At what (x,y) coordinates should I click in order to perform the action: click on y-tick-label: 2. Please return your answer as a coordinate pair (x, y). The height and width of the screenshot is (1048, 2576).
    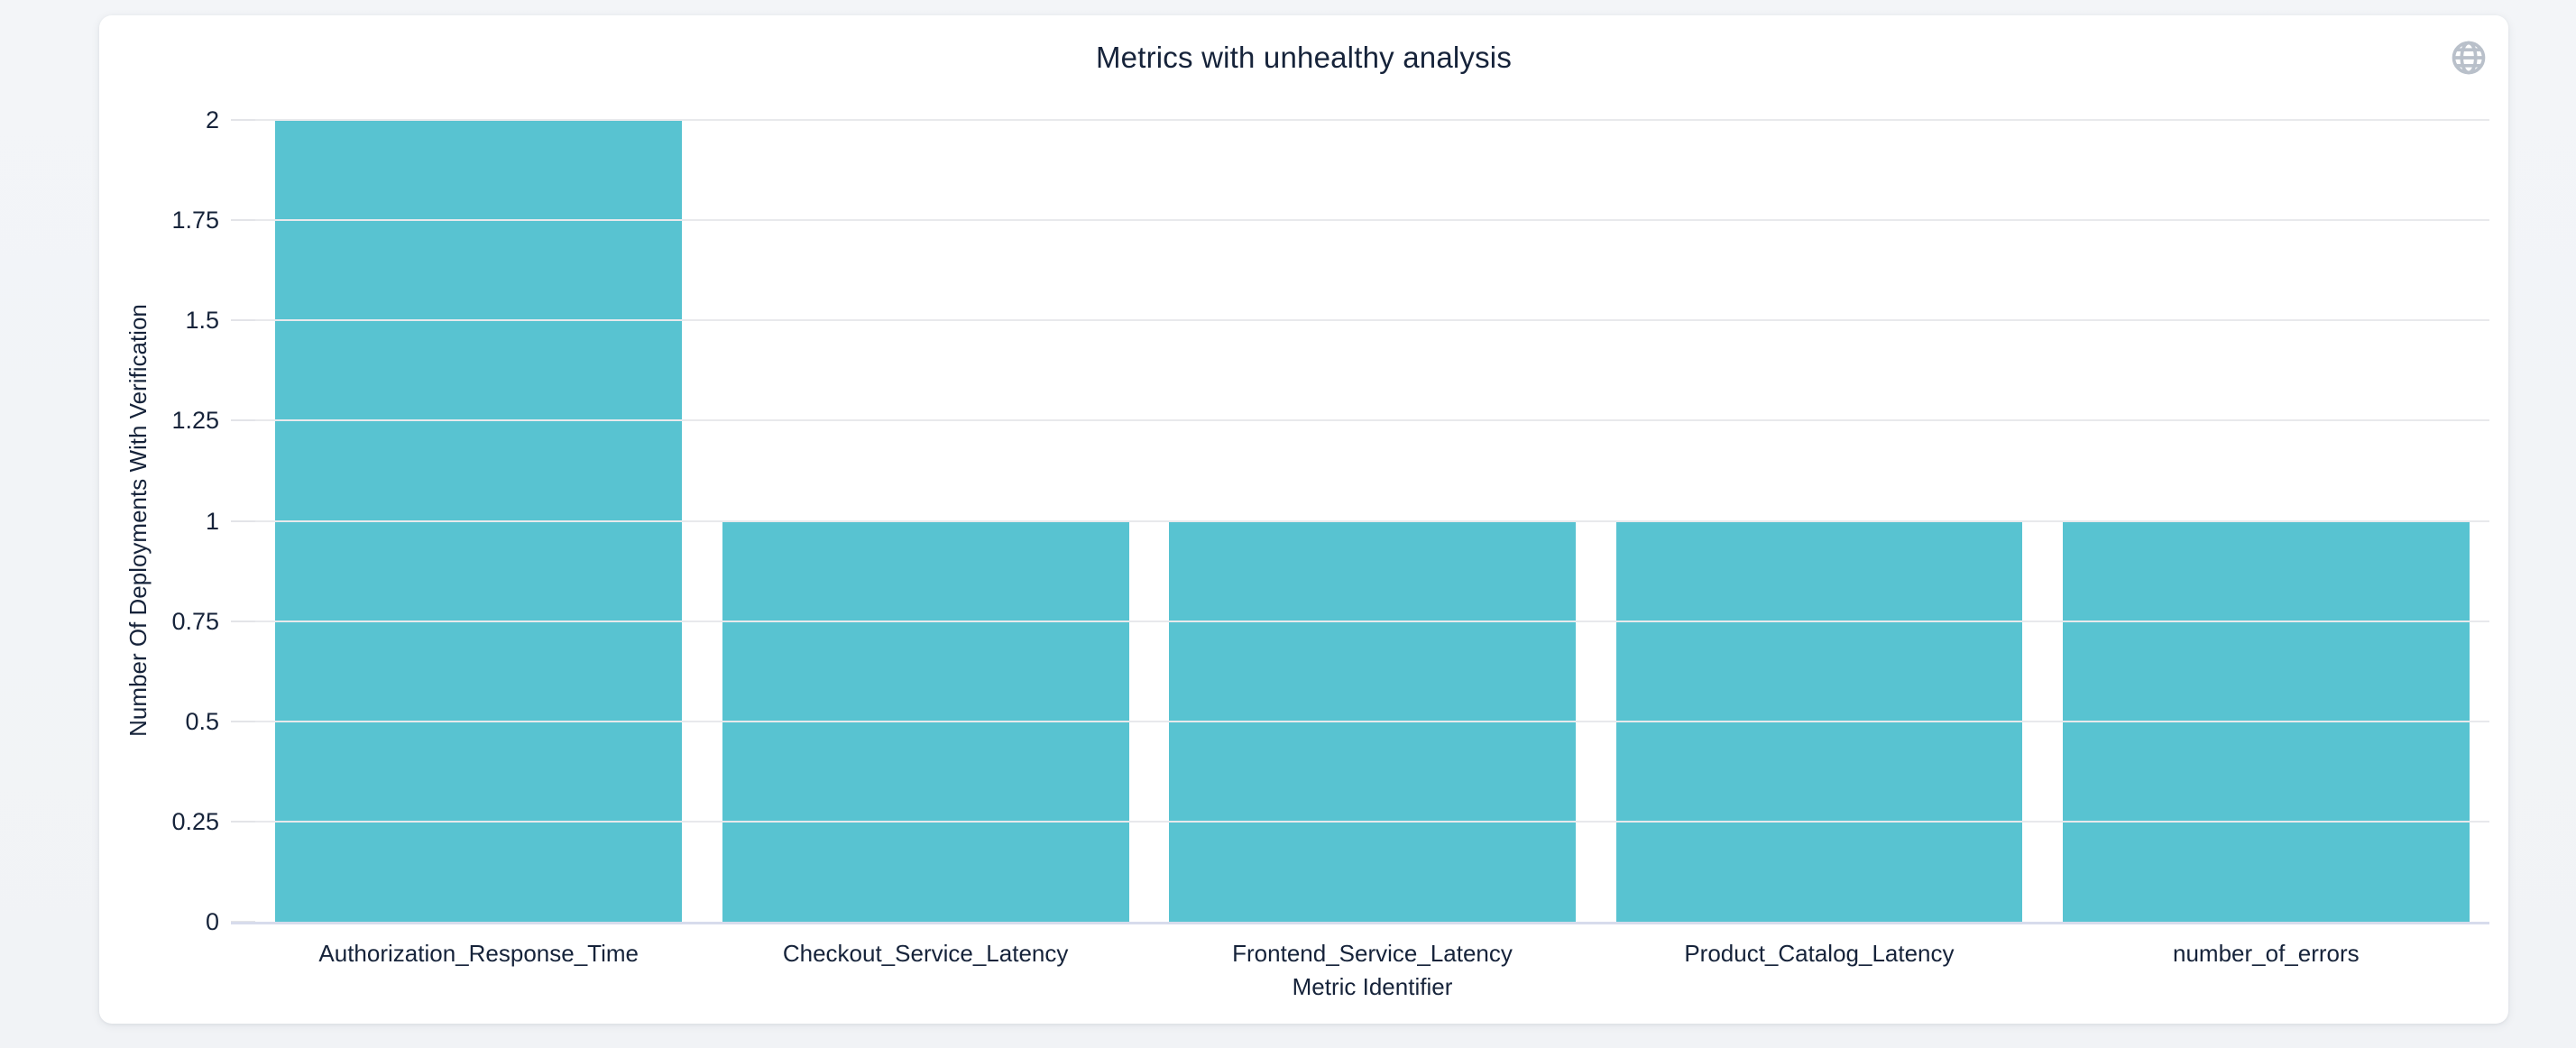
    Looking at the image, I should click on (212, 120).